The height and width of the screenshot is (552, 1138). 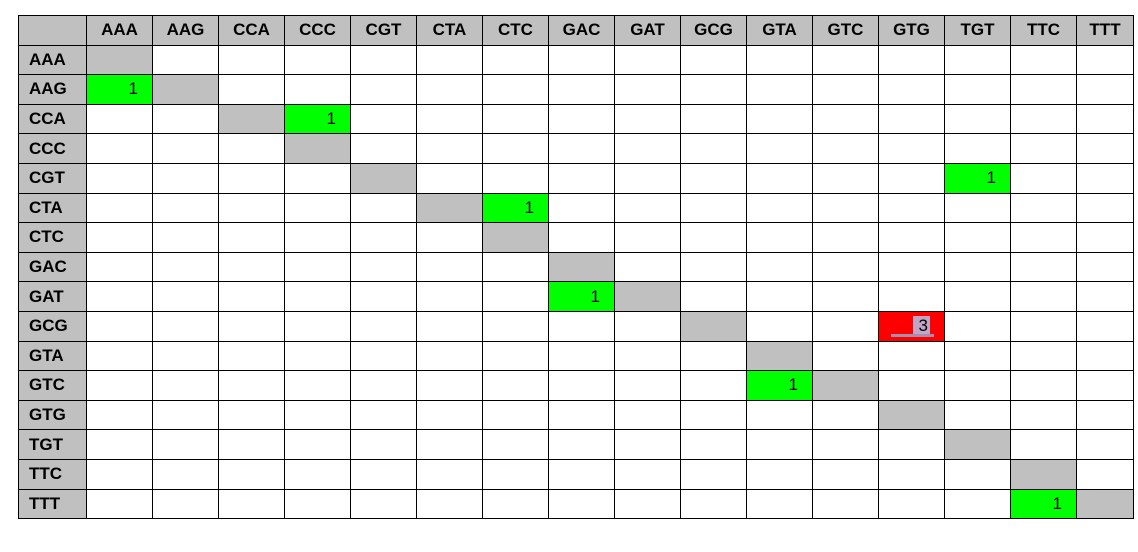 I want to click on row-header-cta: CTA, so click(x=52, y=208).